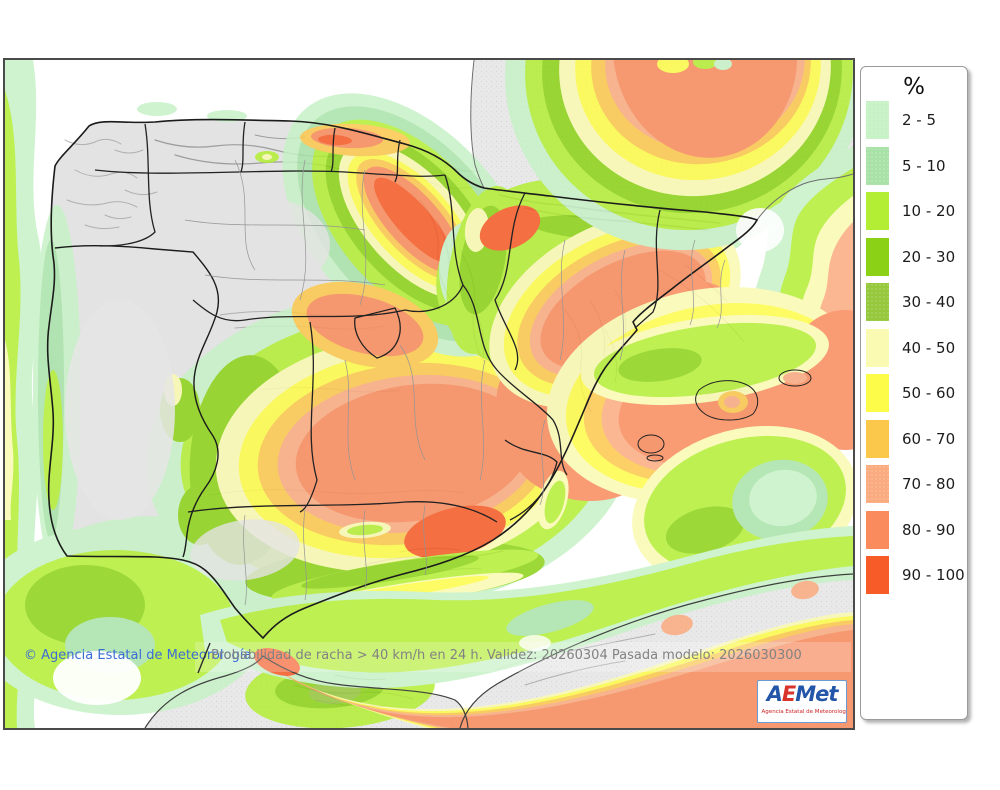 The height and width of the screenshot is (790, 1000). I want to click on legend-row: 10 - 20, so click(916, 211).